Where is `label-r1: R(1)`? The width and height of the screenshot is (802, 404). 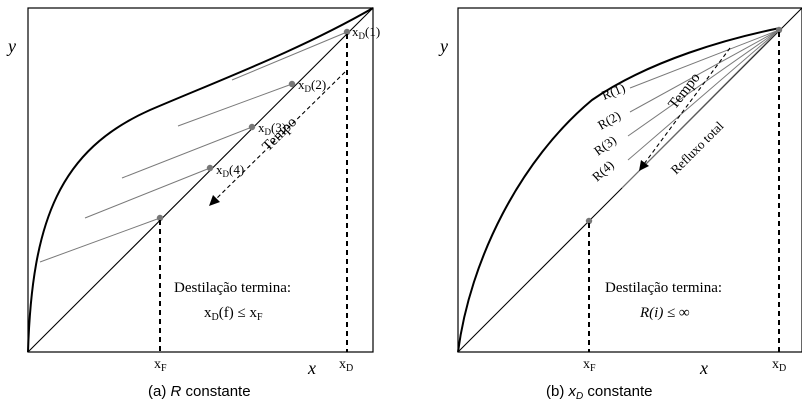
label-r1: R(1) is located at coordinates (614, 91).